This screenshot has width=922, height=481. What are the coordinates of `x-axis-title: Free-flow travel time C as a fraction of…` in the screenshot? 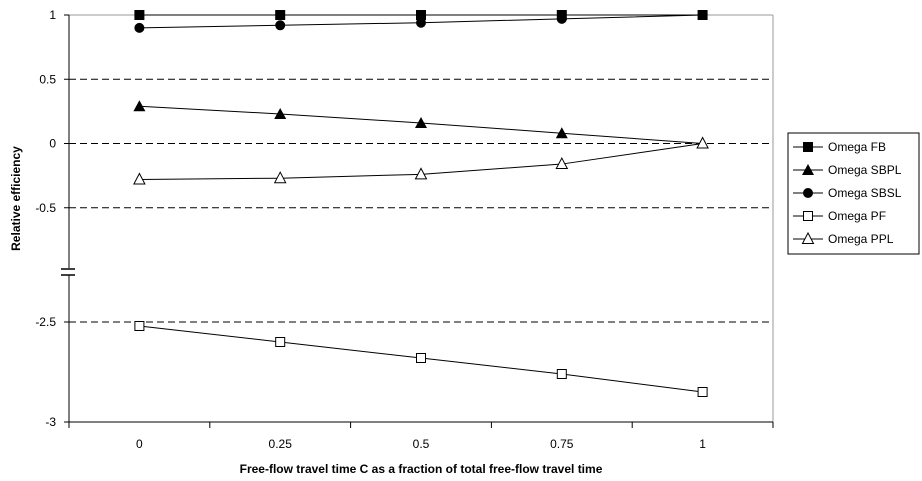 It's located at (421, 469).